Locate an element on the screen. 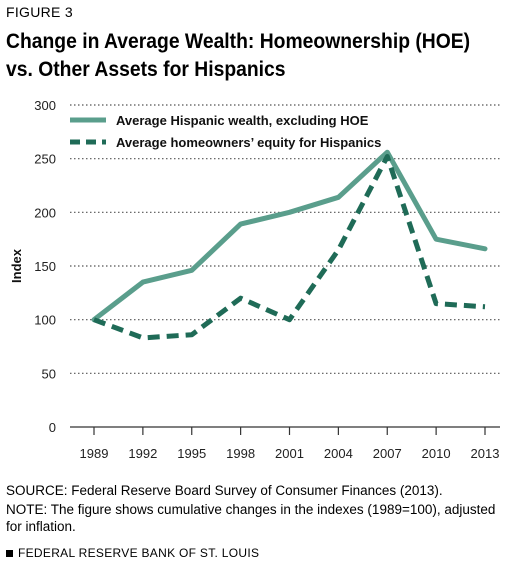 This screenshot has height=570, width=514. x-tick-label: 2007 is located at coordinates (387, 453).